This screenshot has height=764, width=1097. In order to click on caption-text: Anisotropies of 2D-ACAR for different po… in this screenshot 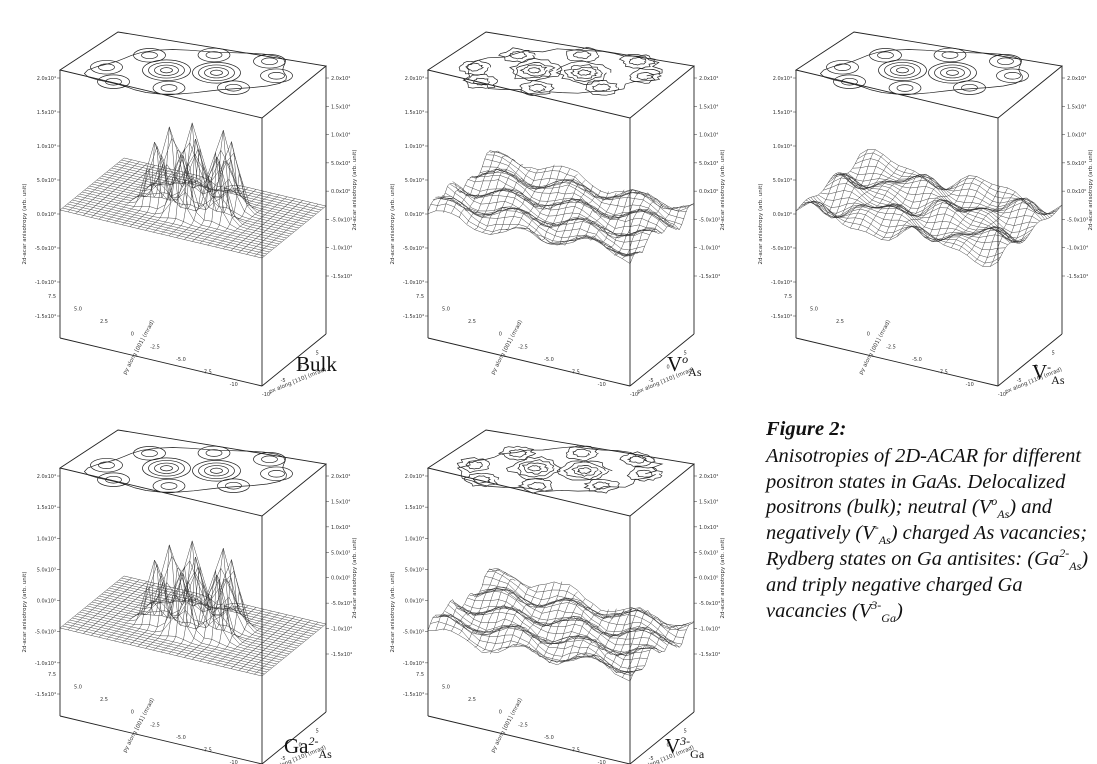, I will do `click(927, 534)`.